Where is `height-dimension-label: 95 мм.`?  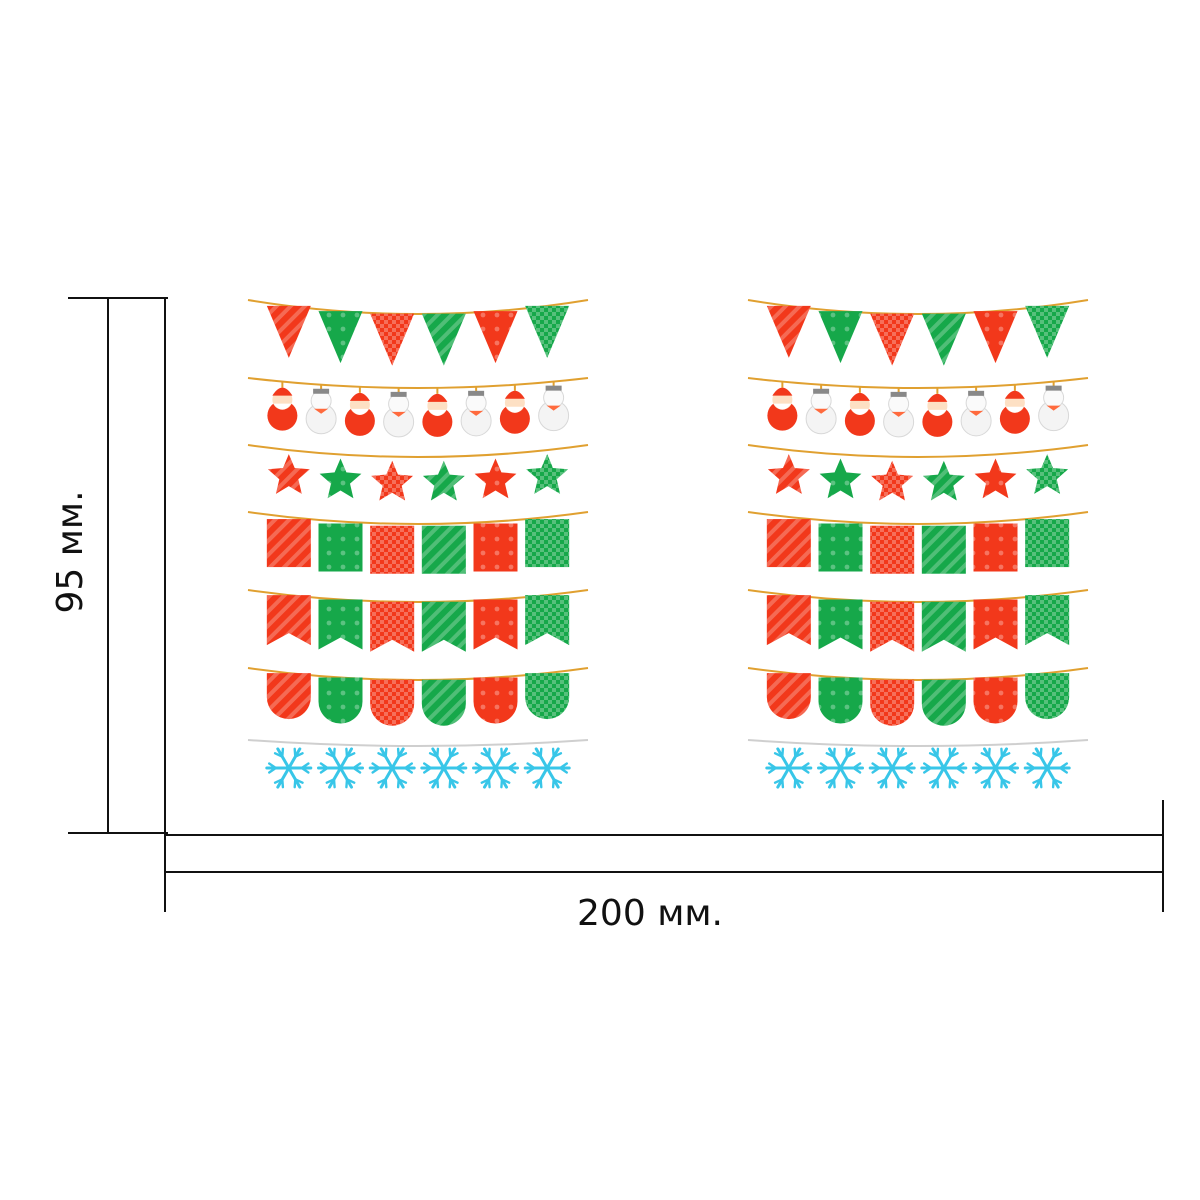
height-dimension-label: 95 мм. is located at coordinates (70, 551).